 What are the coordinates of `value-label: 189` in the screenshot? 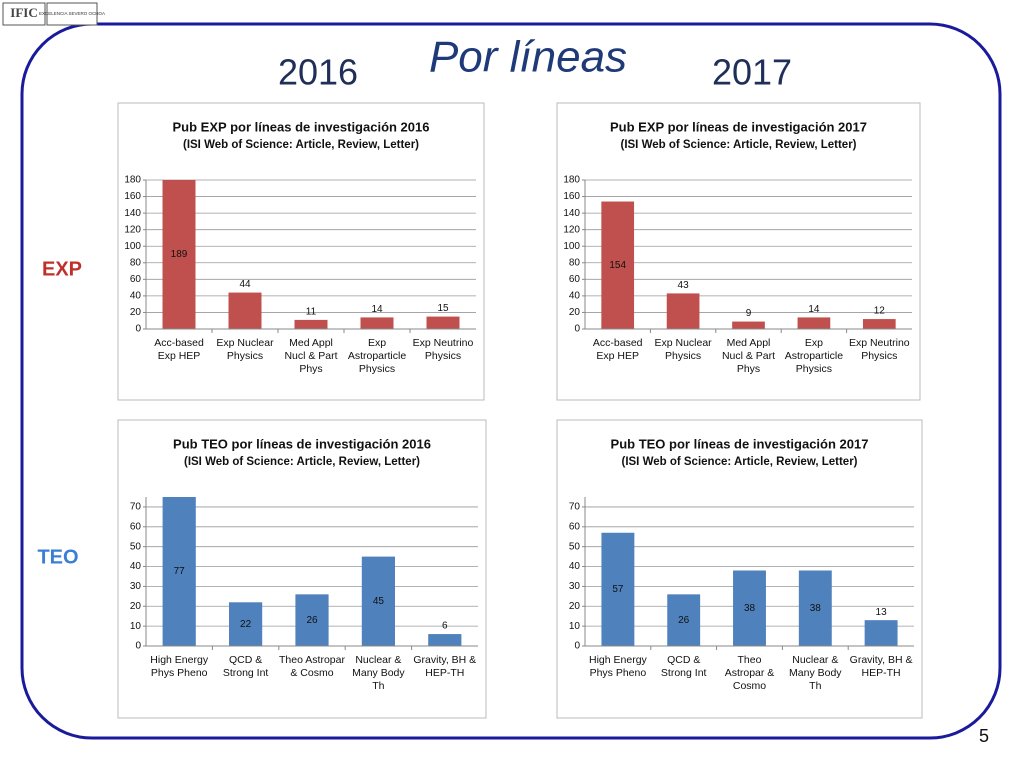 It's located at (179, 254).